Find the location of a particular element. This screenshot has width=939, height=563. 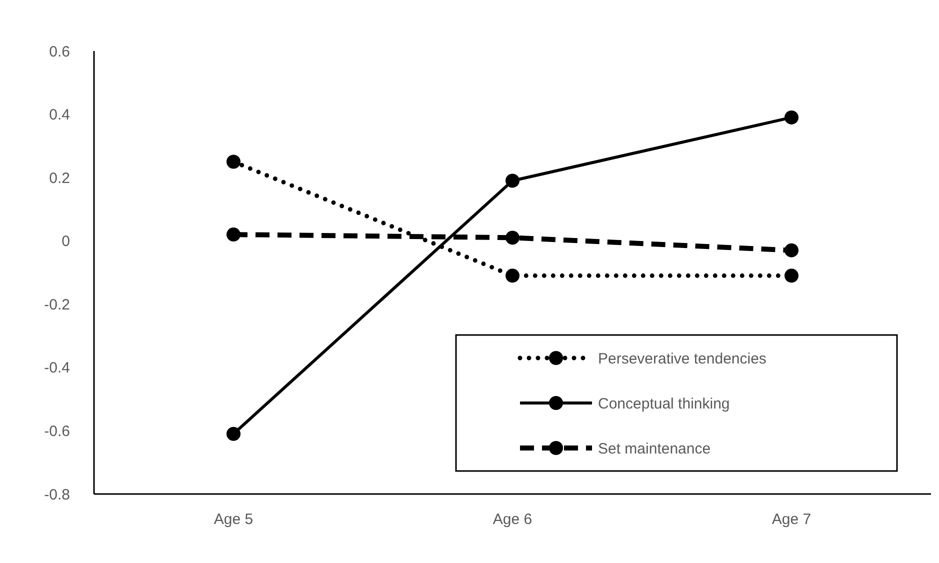

x-tick-label: Age 7 is located at coordinates (792, 519).